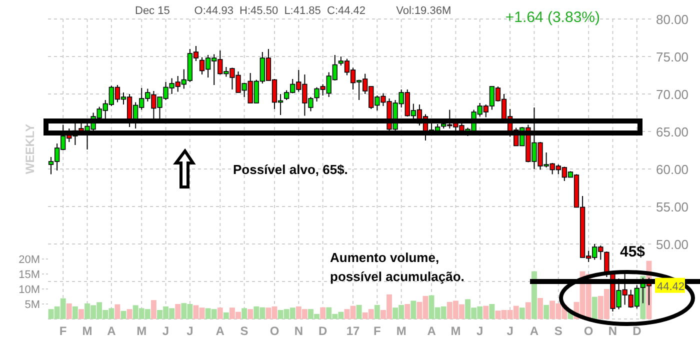 This screenshot has width=700, height=340. What do you see at coordinates (633, 252) in the screenshot?
I see `ref-line-label: 45$` at bounding box center [633, 252].